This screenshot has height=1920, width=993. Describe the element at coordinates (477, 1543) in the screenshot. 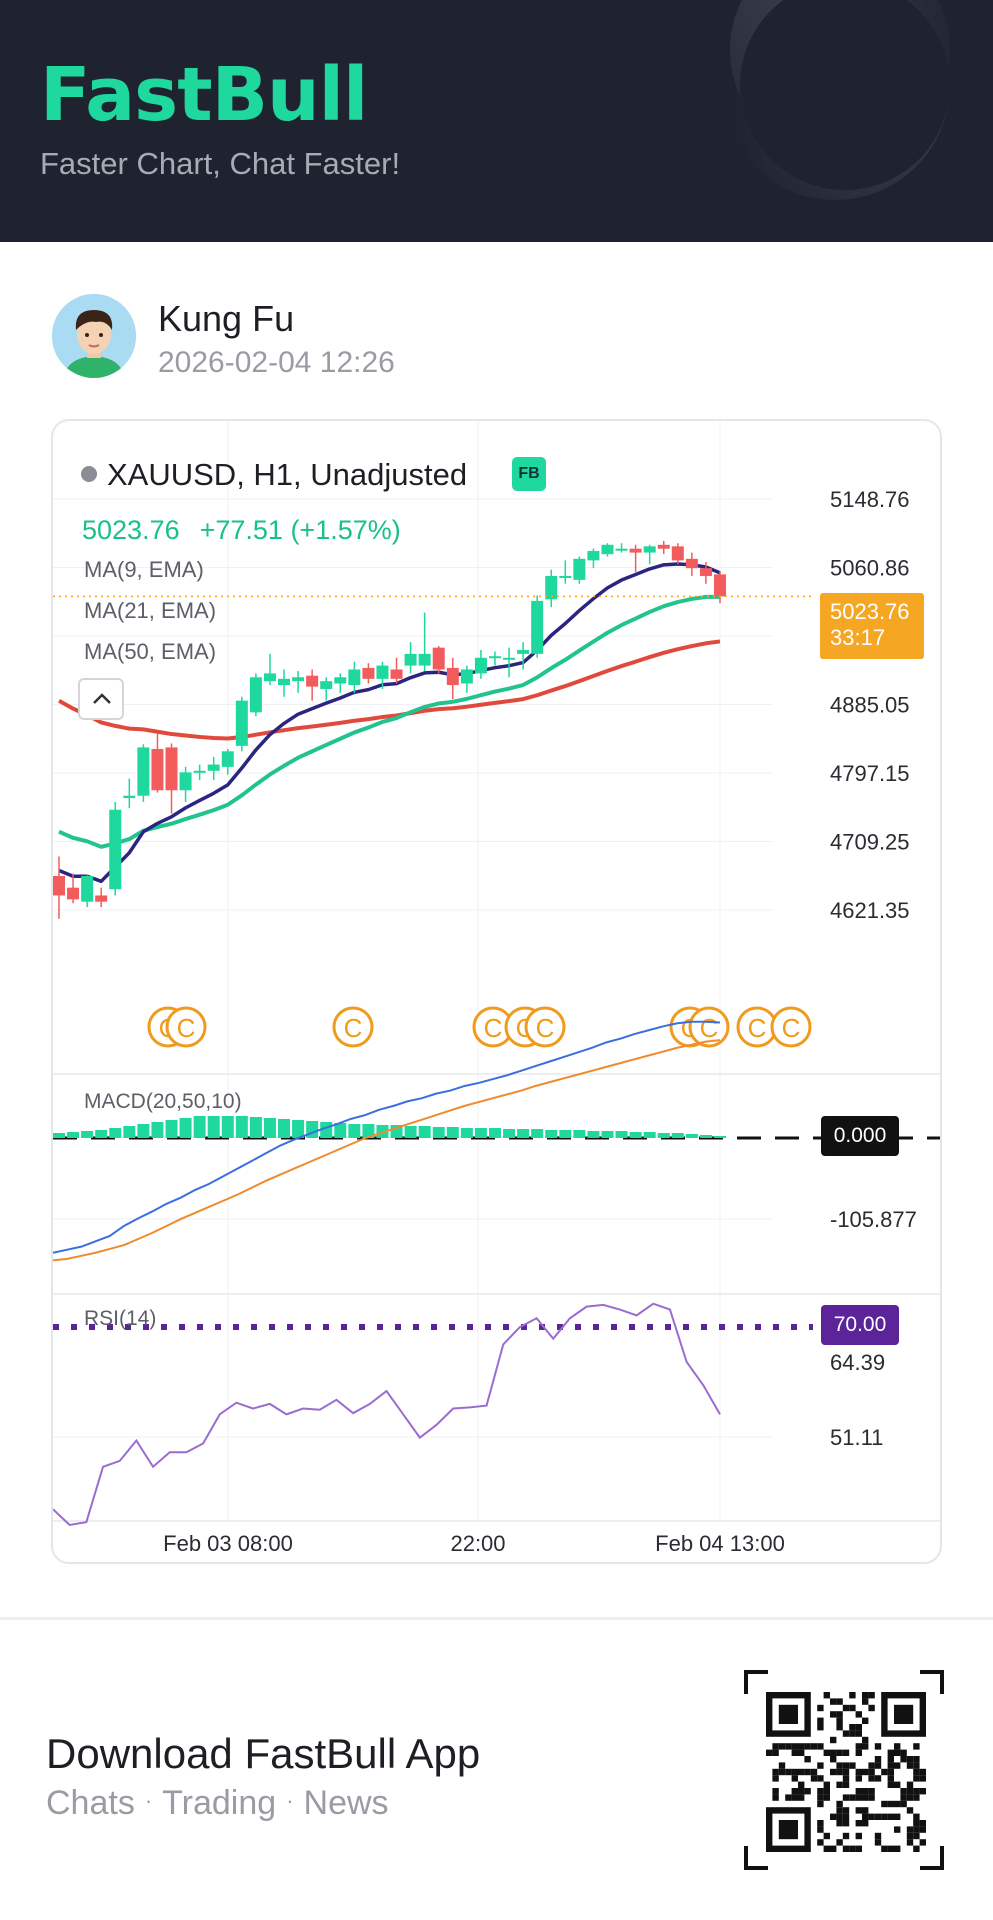

I see `time-axis-label: 22:00` at that location.